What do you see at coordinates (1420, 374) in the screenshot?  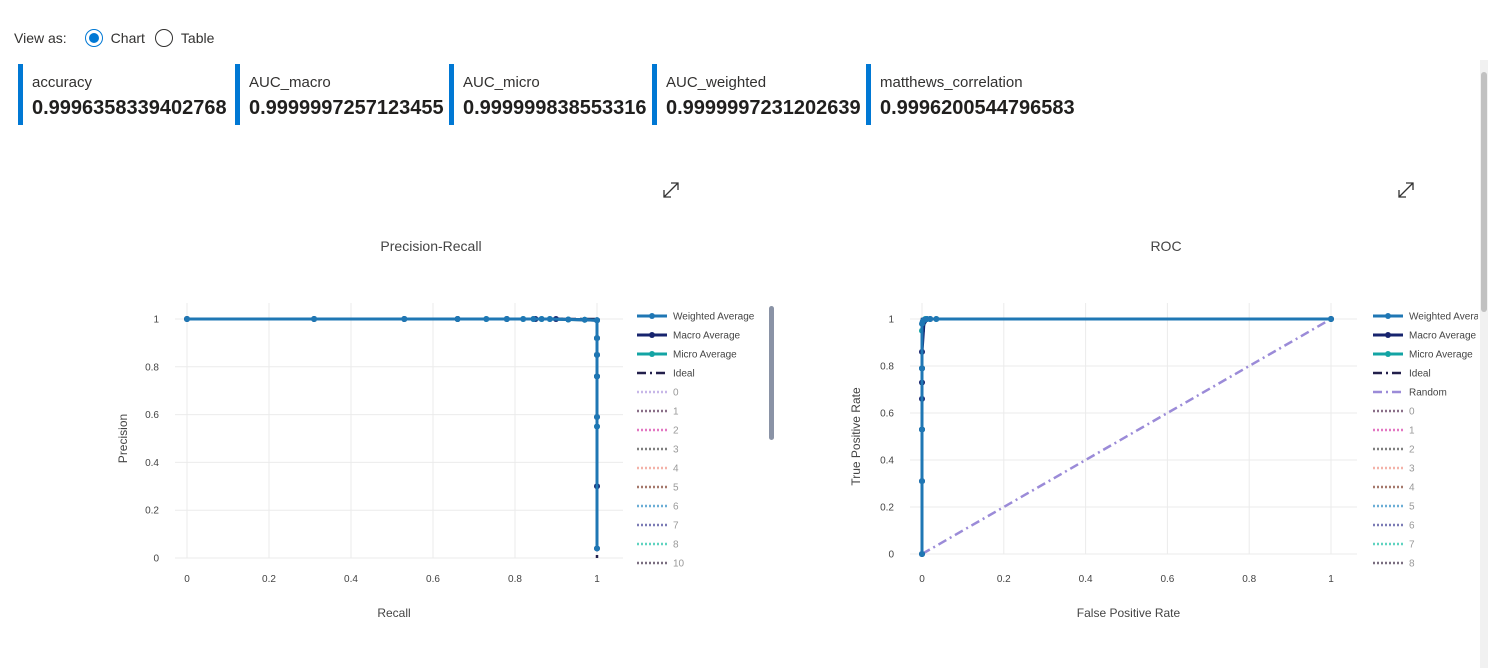 I see `legend-label: Ideal` at bounding box center [1420, 374].